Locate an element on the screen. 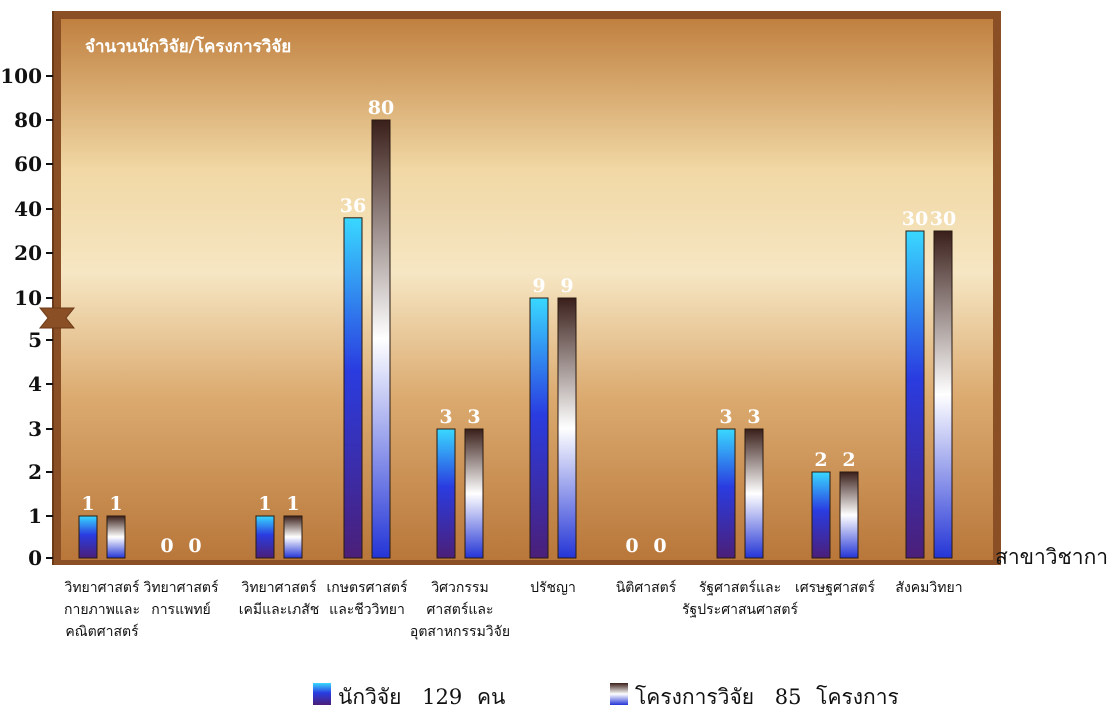 This screenshot has width=1109, height=712. x-category-label: วิศวกรรมศาสตร์และอุตสาหกรรมวิจัย is located at coordinates (460, 610).